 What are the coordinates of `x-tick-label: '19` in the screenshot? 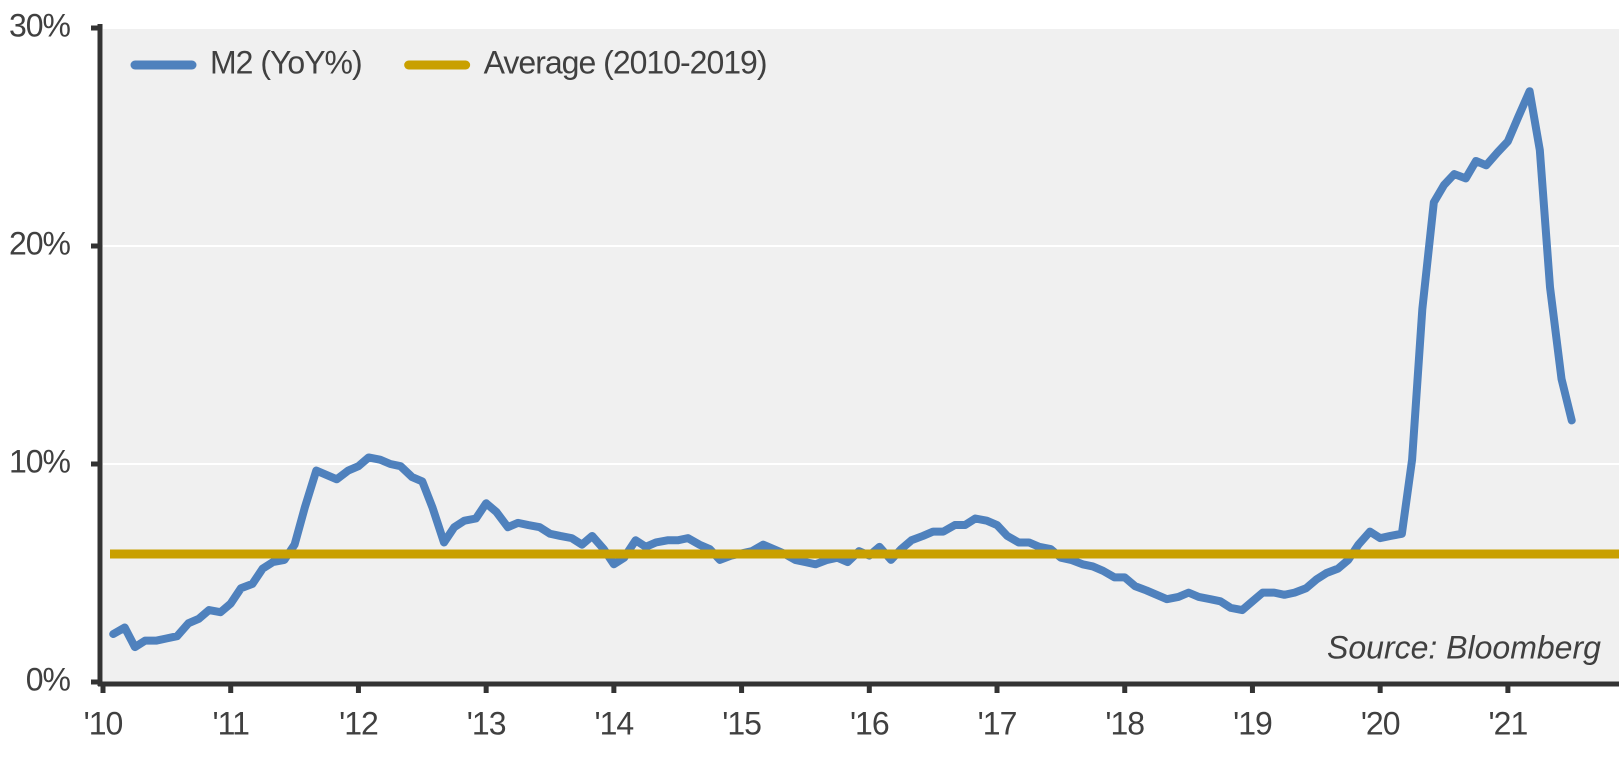 It's located at (1252, 723).